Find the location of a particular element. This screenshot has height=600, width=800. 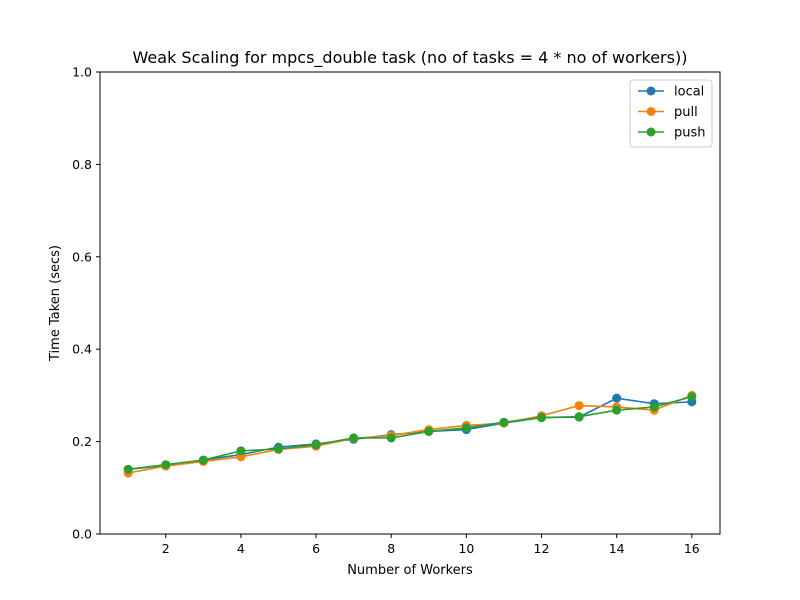

y-axis: 0.0 0.2 0.4 0.6 0.8 1.0 is located at coordinates (86, 303).